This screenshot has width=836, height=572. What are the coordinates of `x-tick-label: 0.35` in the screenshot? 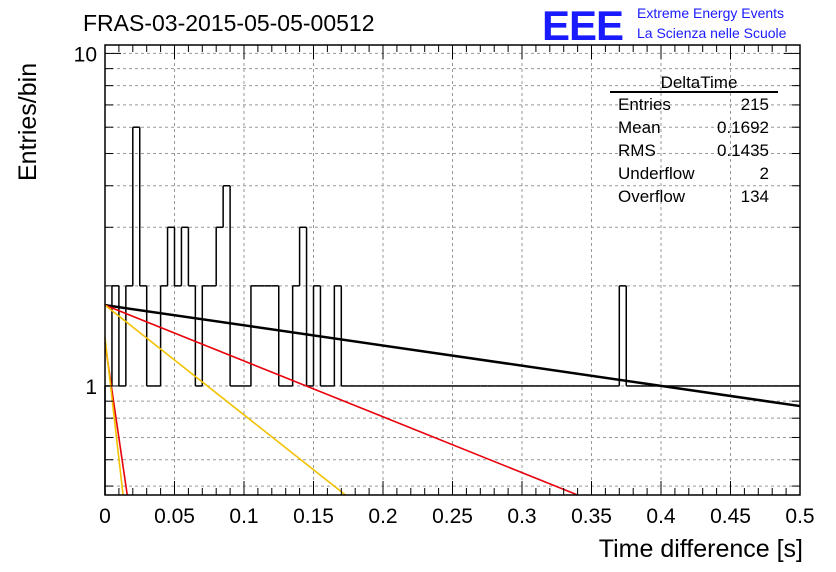 It's located at (591, 516).